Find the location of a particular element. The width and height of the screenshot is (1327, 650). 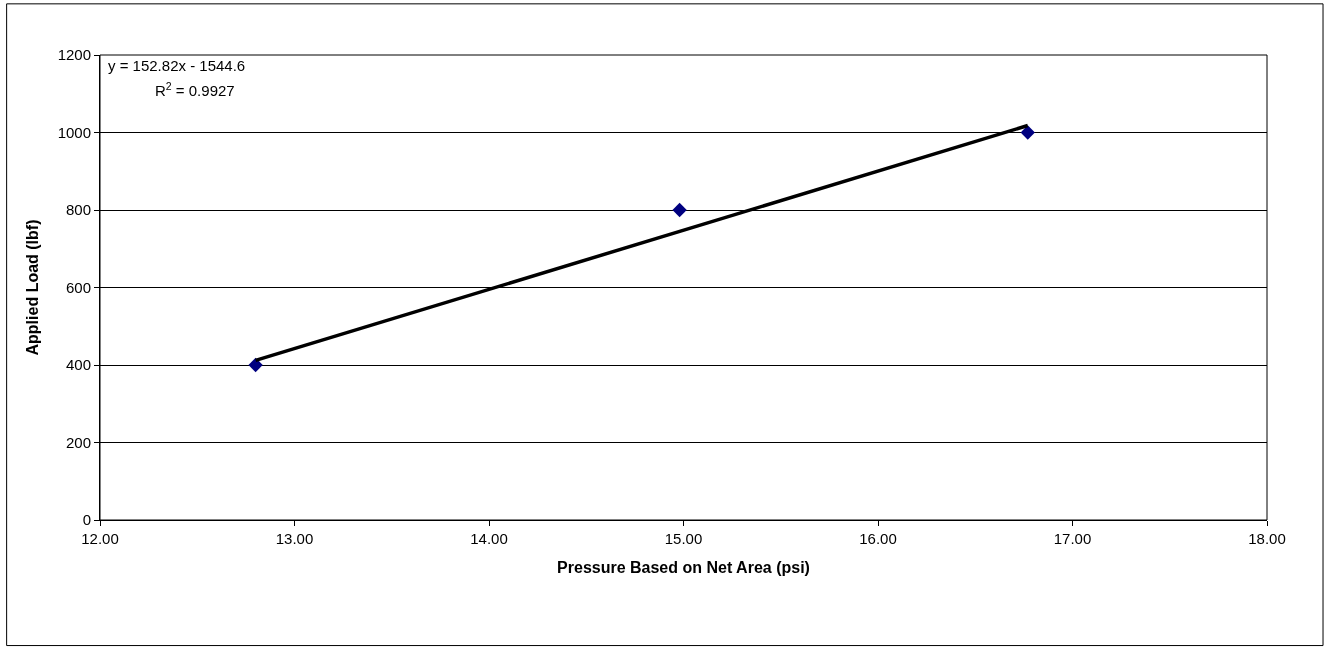

x-tick-label: 15.00 is located at coordinates (683, 538).